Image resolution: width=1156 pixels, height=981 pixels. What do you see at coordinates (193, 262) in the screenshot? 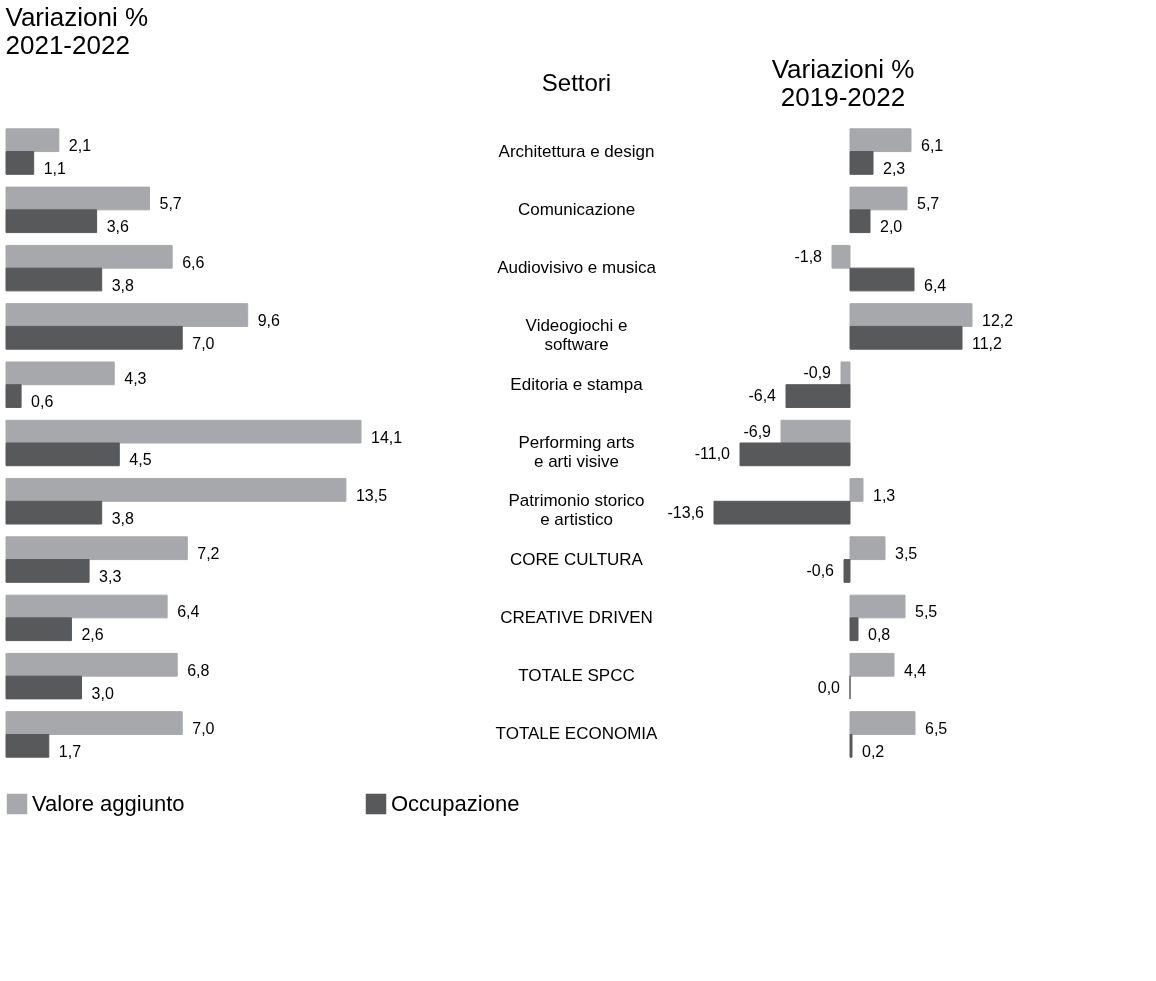
I see `data-label: 6,6` at bounding box center [193, 262].